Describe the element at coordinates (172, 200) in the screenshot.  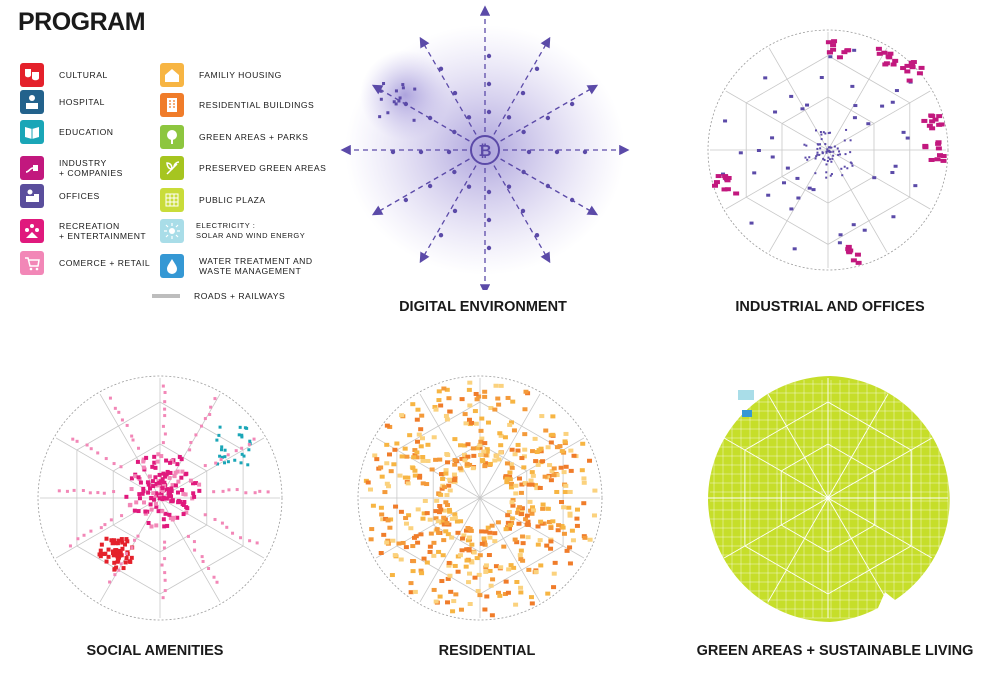
I see `grid-icon` at that location.